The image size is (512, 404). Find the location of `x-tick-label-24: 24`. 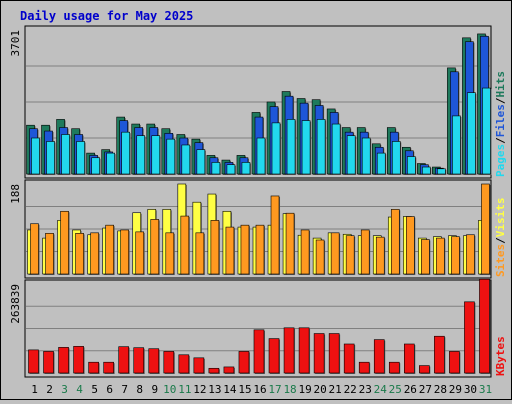

x-tick-label-24: 24 is located at coordinates (381, 389).